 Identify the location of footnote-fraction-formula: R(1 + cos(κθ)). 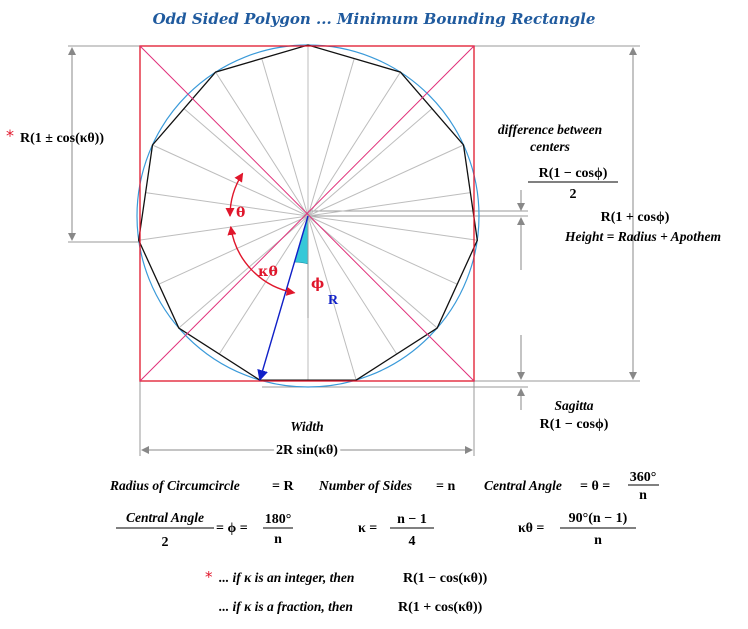
(440, 607).